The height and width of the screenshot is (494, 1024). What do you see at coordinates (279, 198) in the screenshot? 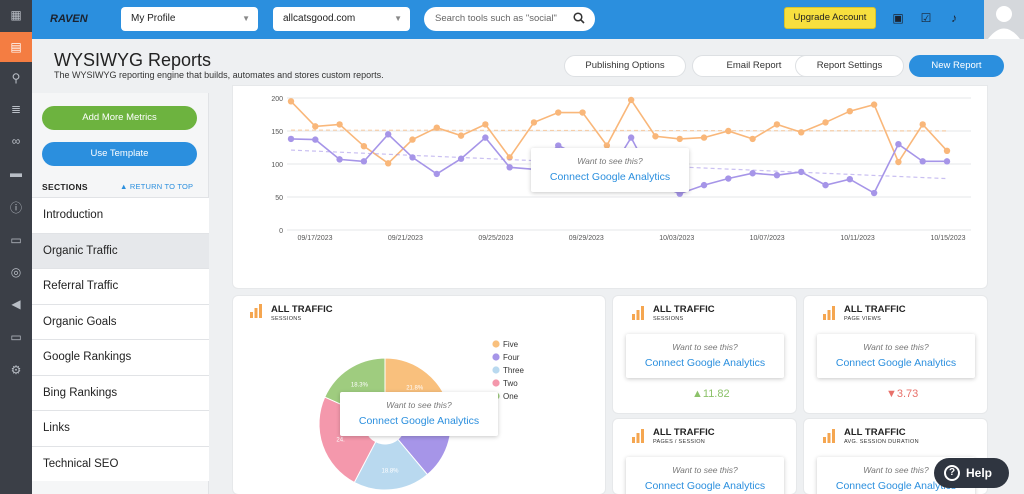
I see `y-tick-label: 50` at bounding box center [279, 198].